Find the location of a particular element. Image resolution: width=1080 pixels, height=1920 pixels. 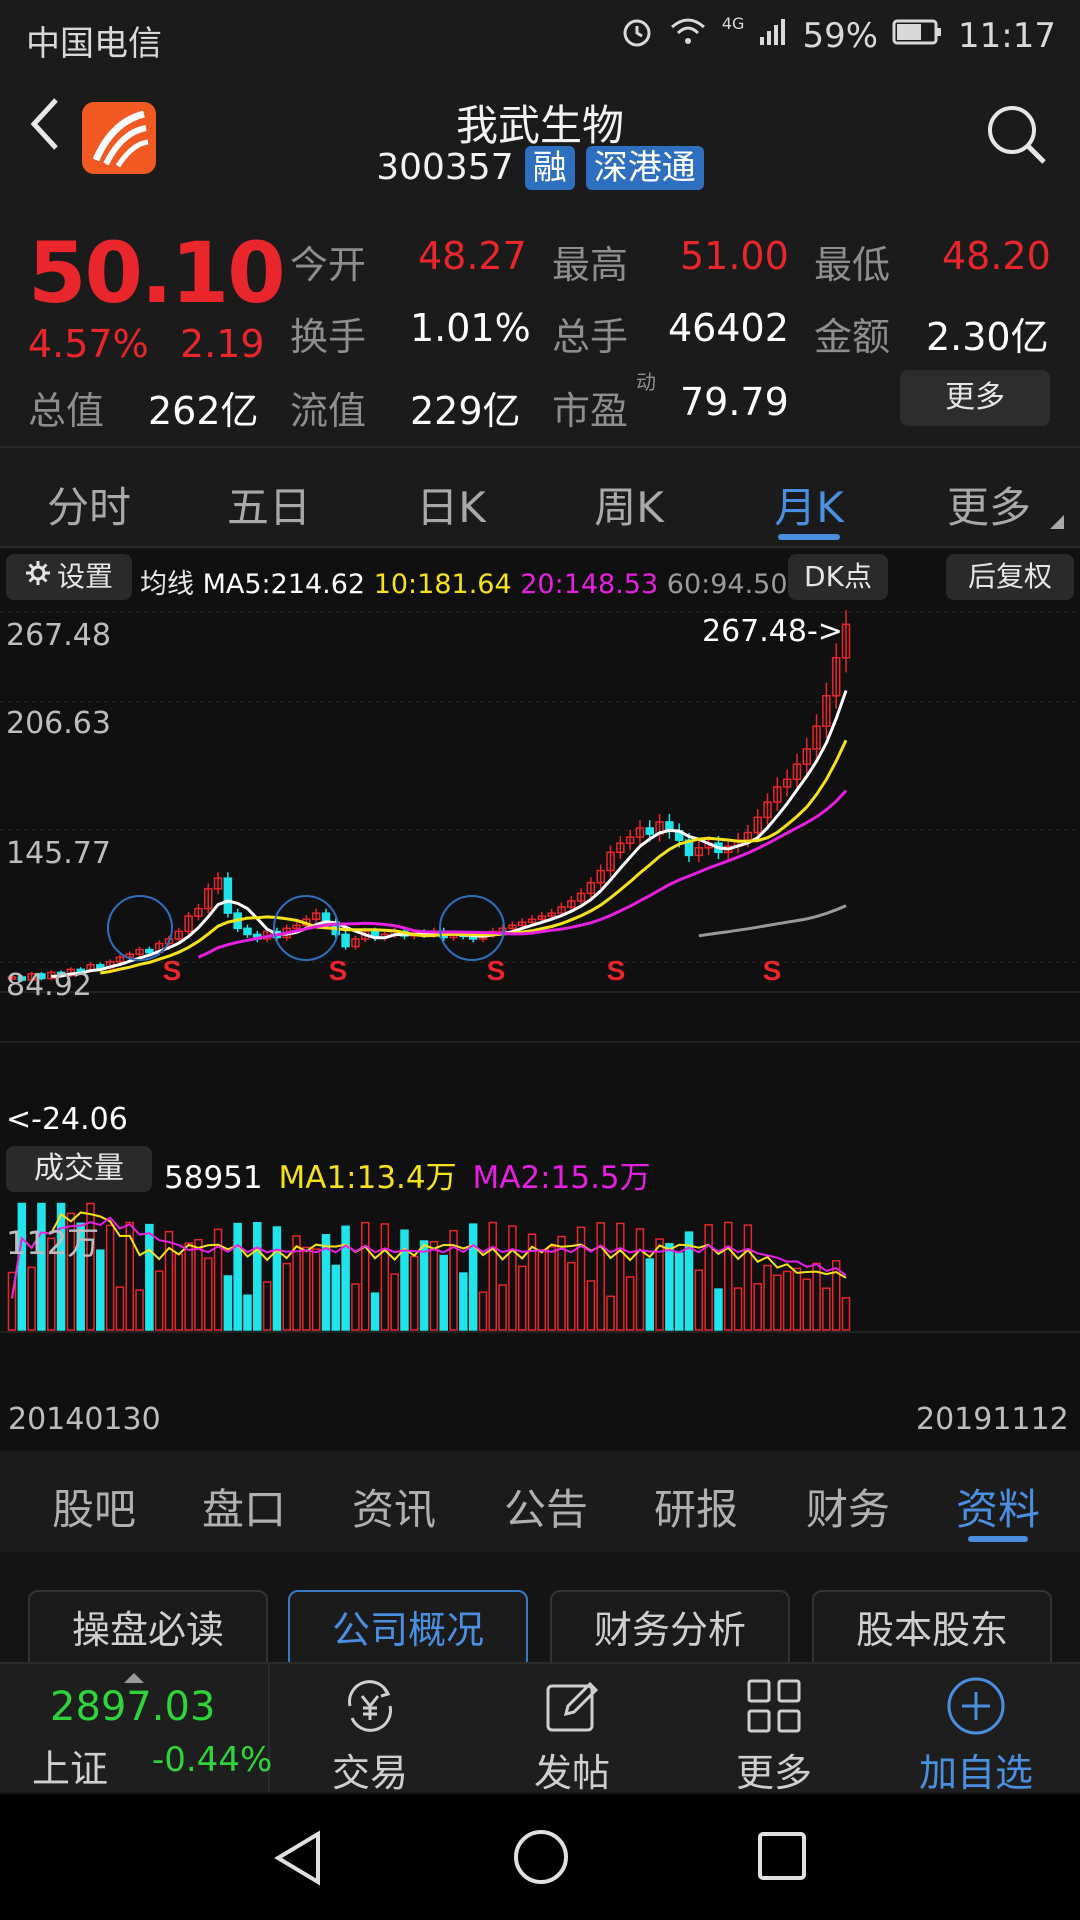

post-button: 发帖 is located at coordinates (572, 1735).